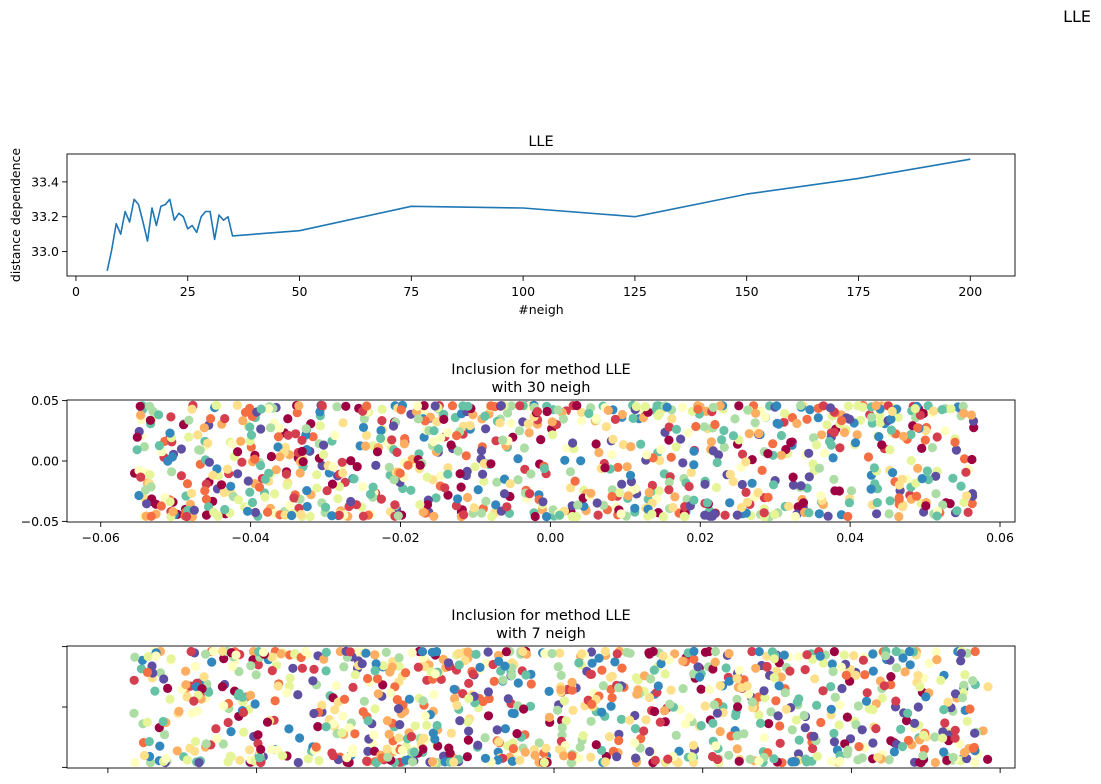  Describe the element at coordinates (541, 634) in the screenshot. I see `chart-title: with 7 neigh` at that location.